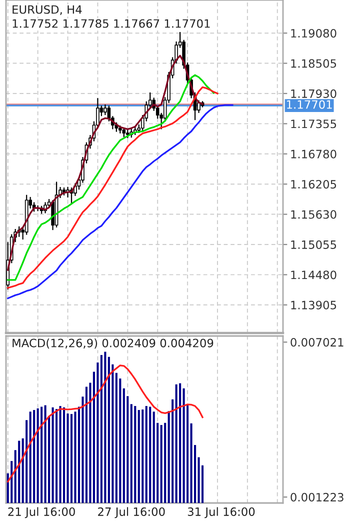 The height and width of the screenshot is (523, 346). What do you see at coordinates (131, 512) in the screenshot?
I see `x-tick-label: 27 Jul 16:00` at bounding box center [131, 512].